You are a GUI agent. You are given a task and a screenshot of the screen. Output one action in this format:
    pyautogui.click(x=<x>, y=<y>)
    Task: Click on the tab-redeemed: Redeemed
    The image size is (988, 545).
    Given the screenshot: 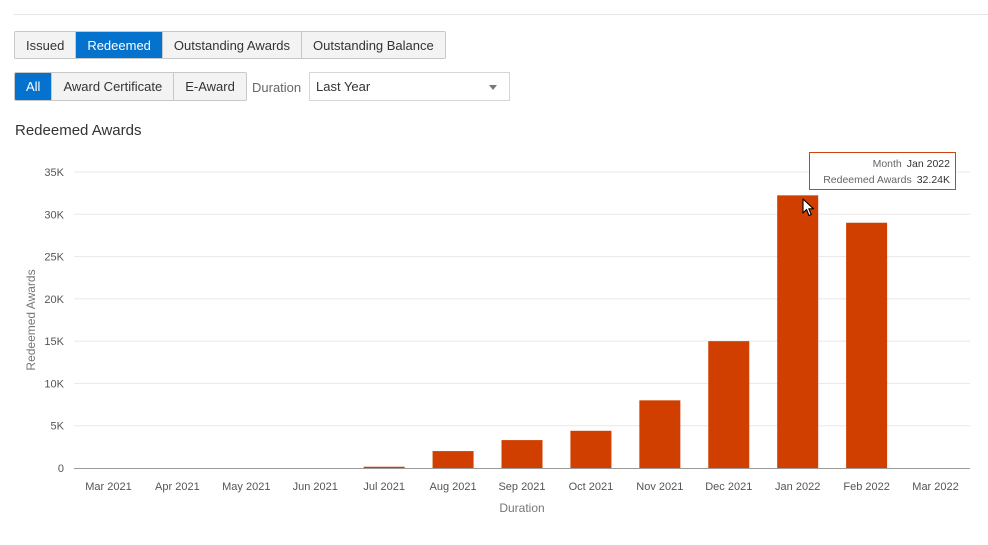 What is the action you would take?
    pyautogui.click(x=119, y=45)
    